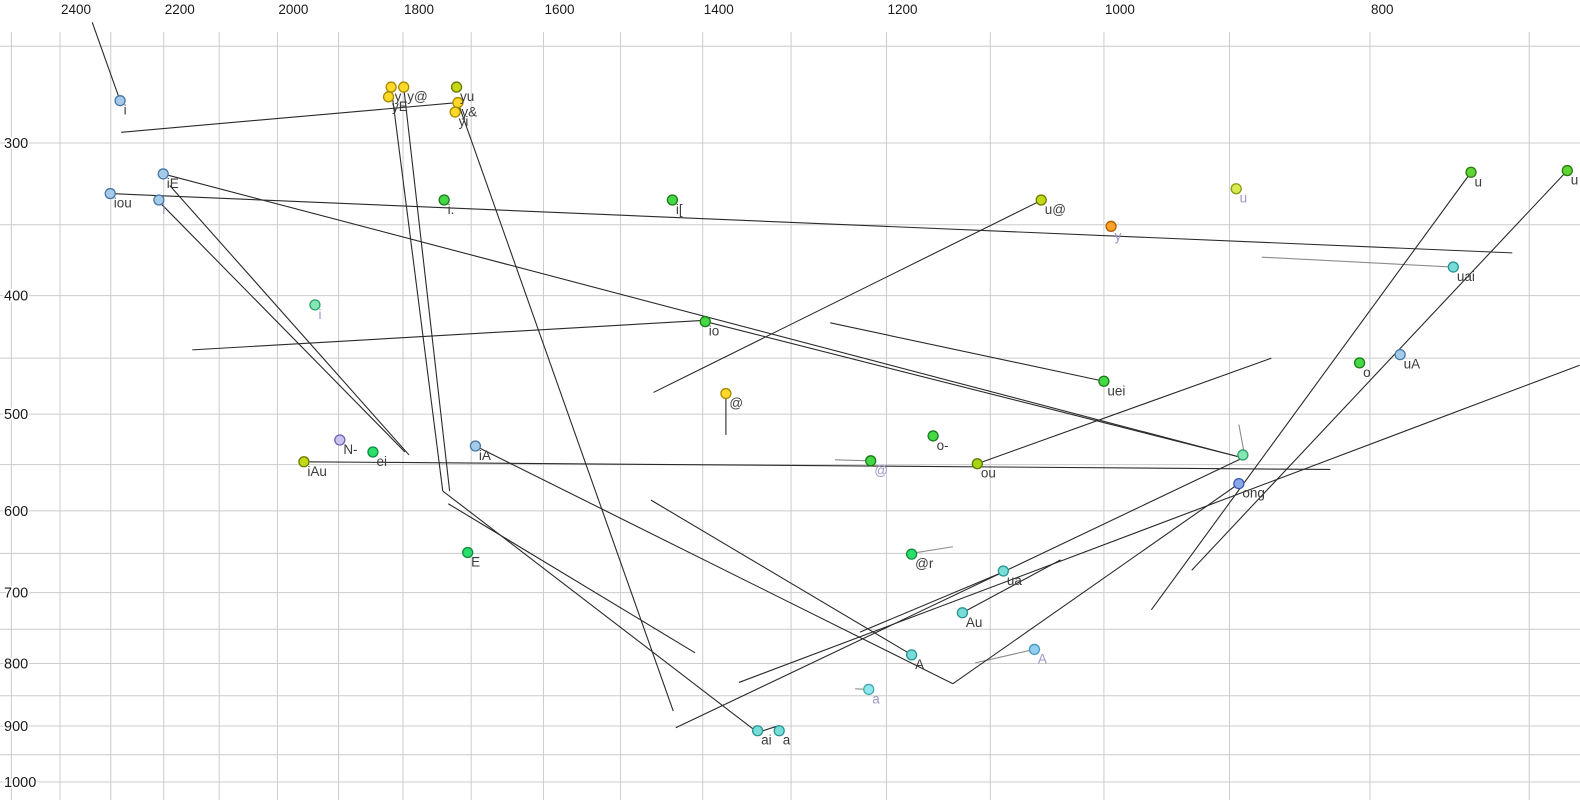  What do you see at coordinates (679, 209) in the screenshot?
I see `point-label-i[: i[` at bounding box center [679, 209].